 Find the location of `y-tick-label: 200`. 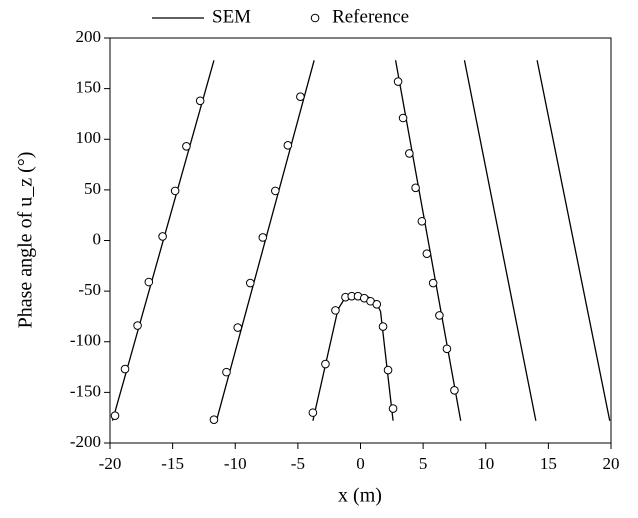

y-tick-label: 200 is located at coordinates (89, 36).